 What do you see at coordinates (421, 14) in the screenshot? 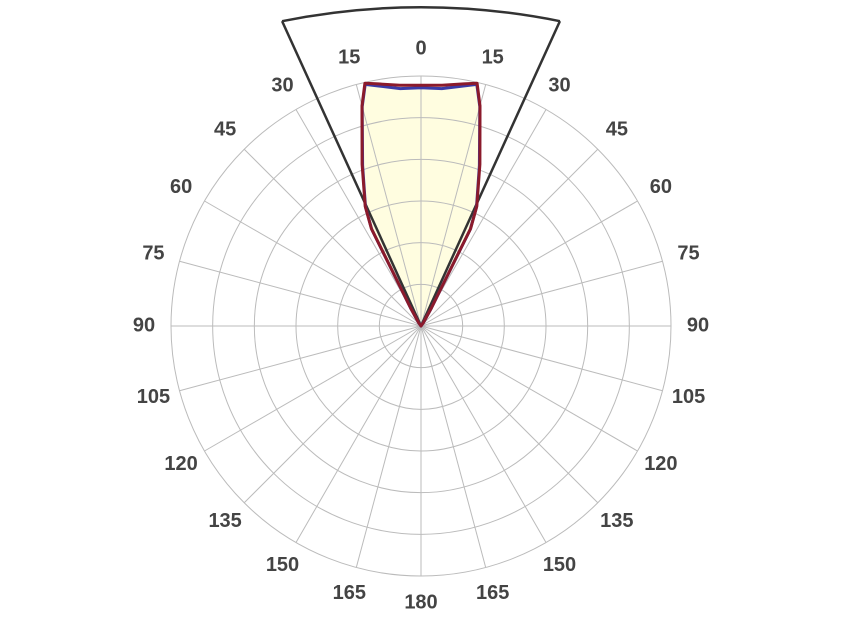
I see `beam-arc` at bounding box center [421, 14].